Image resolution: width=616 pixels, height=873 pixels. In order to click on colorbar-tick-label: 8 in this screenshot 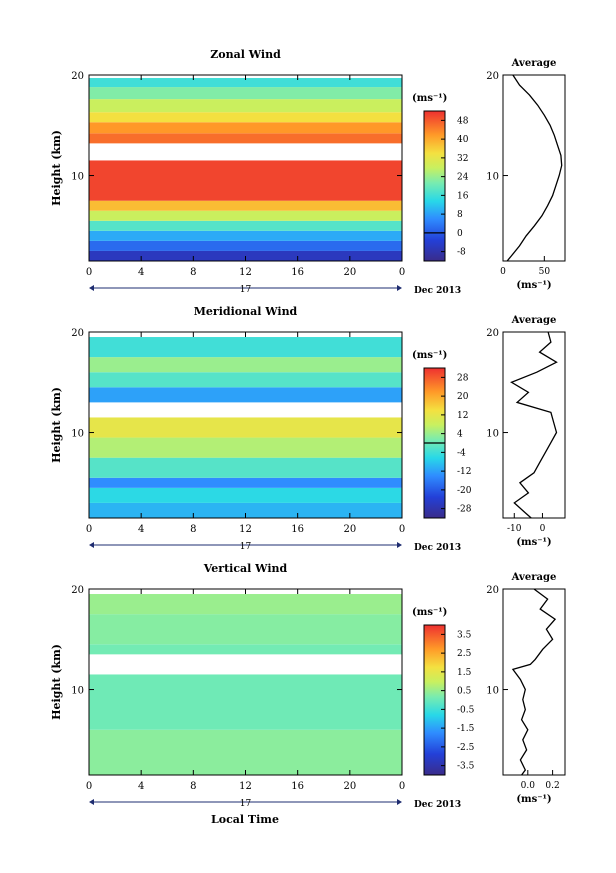, I will do `click(460, 215)`.